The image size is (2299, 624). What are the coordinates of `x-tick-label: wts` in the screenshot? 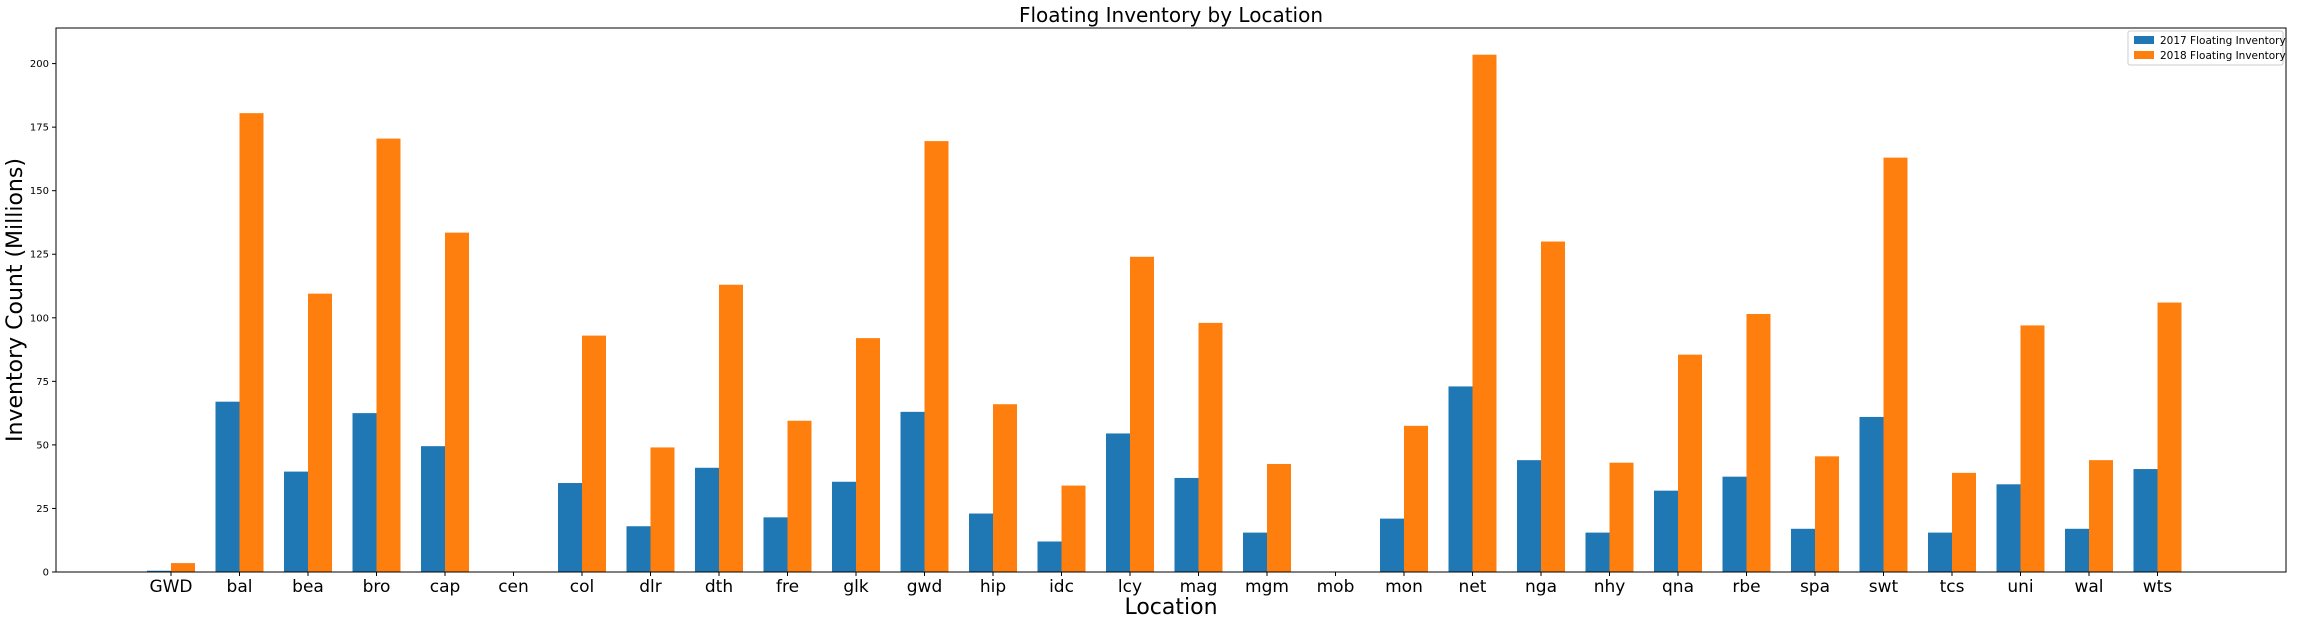 It's located at (2158, 587).